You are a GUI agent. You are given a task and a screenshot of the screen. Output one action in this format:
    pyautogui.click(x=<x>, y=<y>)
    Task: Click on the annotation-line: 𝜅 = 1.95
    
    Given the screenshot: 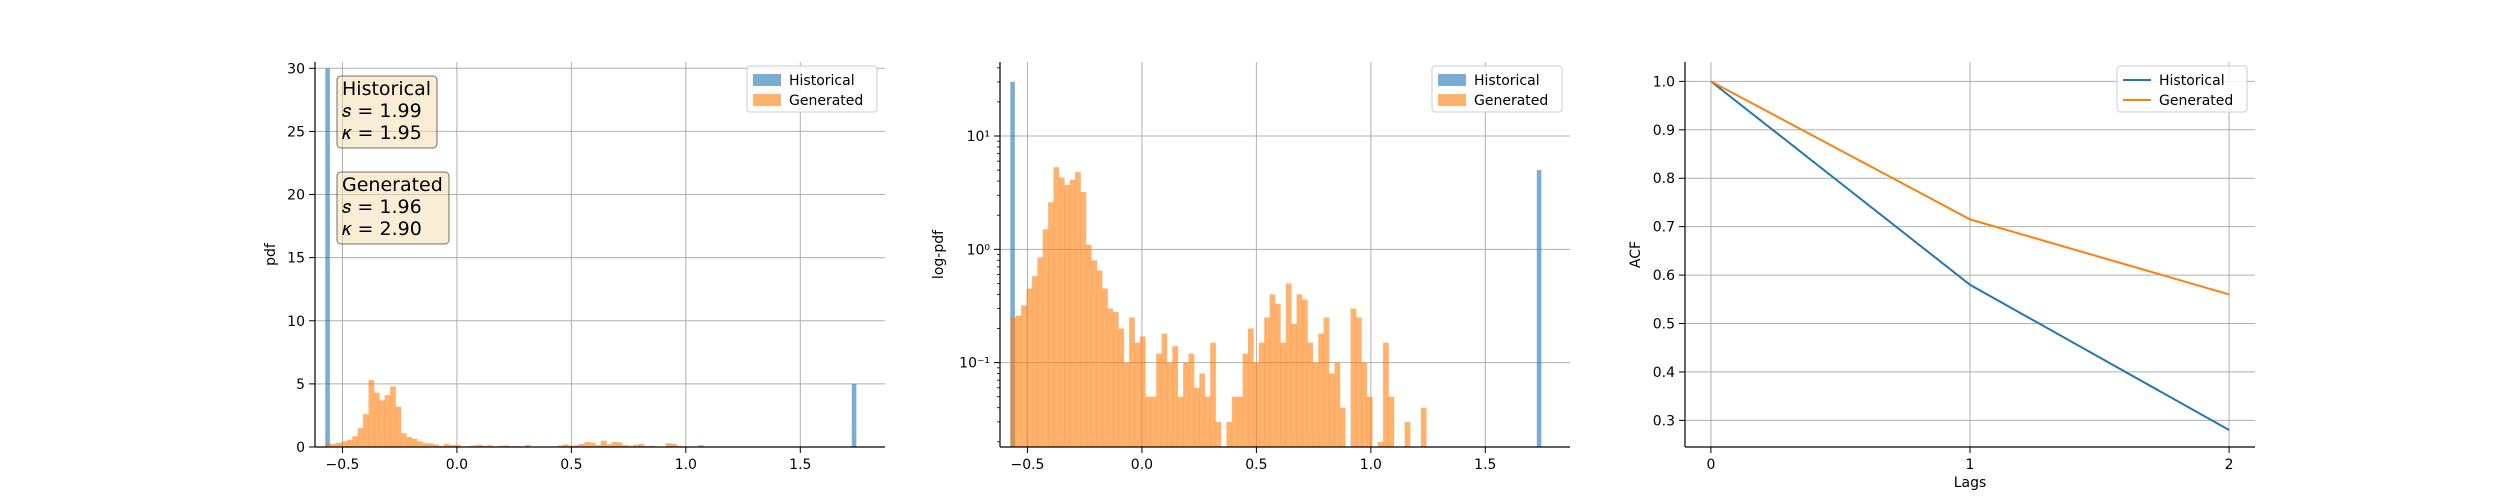 What is the action you would take?
    pyautogui.click(x=382, y=133)
    